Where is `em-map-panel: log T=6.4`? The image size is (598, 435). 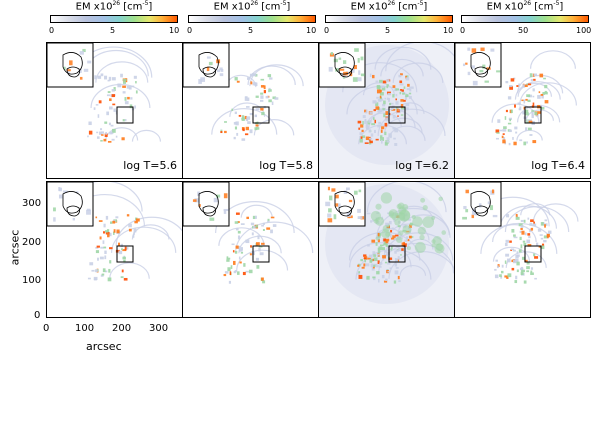 em-map-panel: log T=6.4 is located at coordinates (522, 110).